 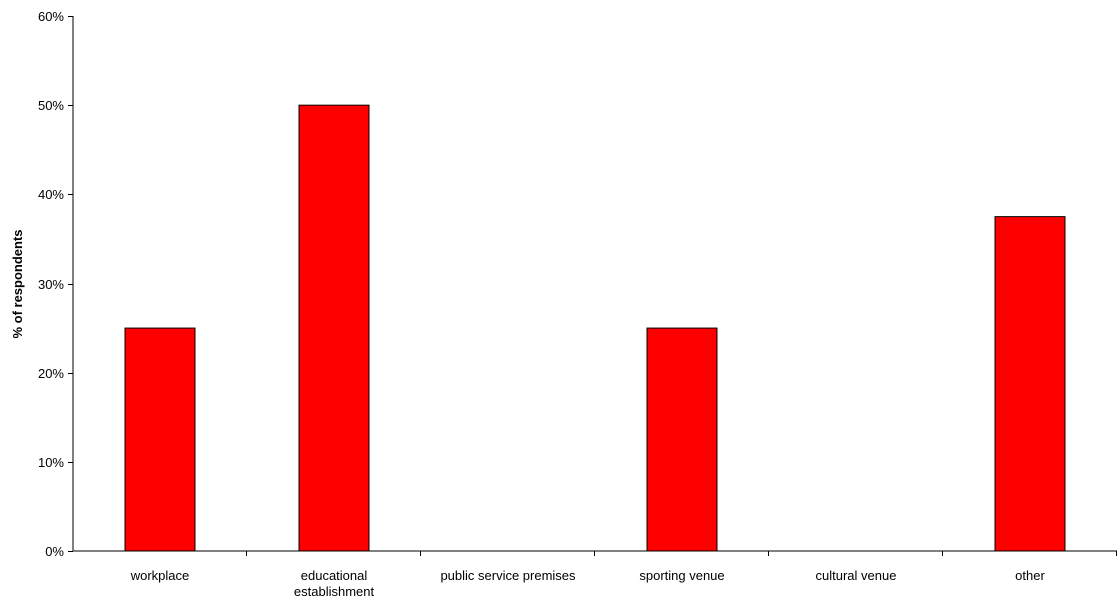 What do you see at coordinates (334, 583) in the screenshot?
I see `x-tick-label: educational establishment` at bounding box center [334, 583].